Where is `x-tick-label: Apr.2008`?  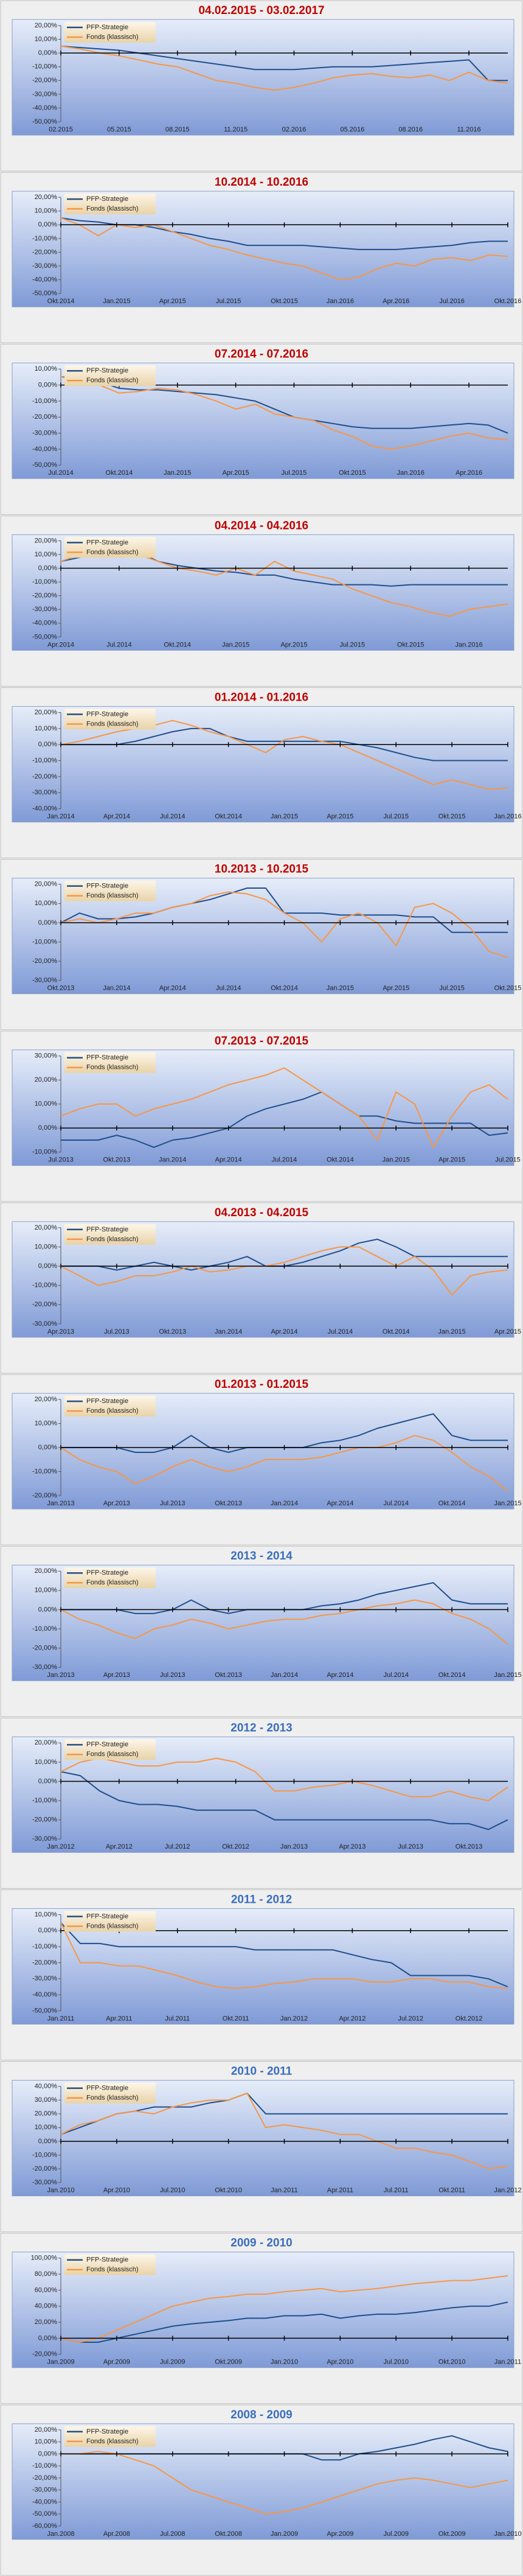 x-tick-label: Apr.2008 is located at coordinates (117, 2534).